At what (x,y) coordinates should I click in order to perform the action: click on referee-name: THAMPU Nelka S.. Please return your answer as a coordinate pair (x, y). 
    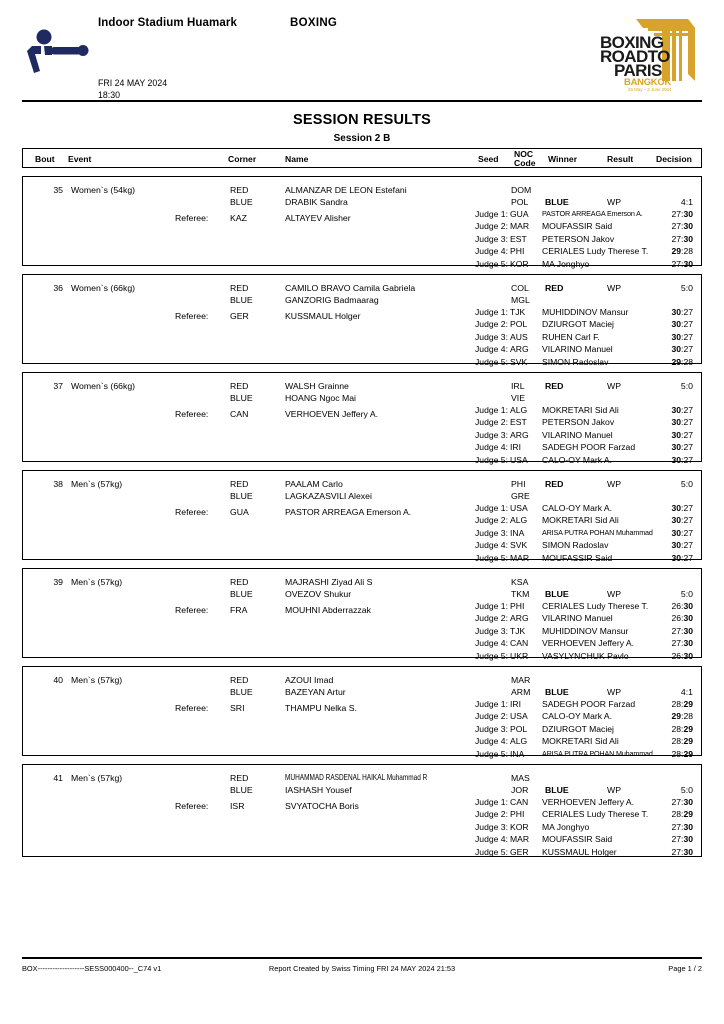
    Looking at the image, I should click on (321, 708).